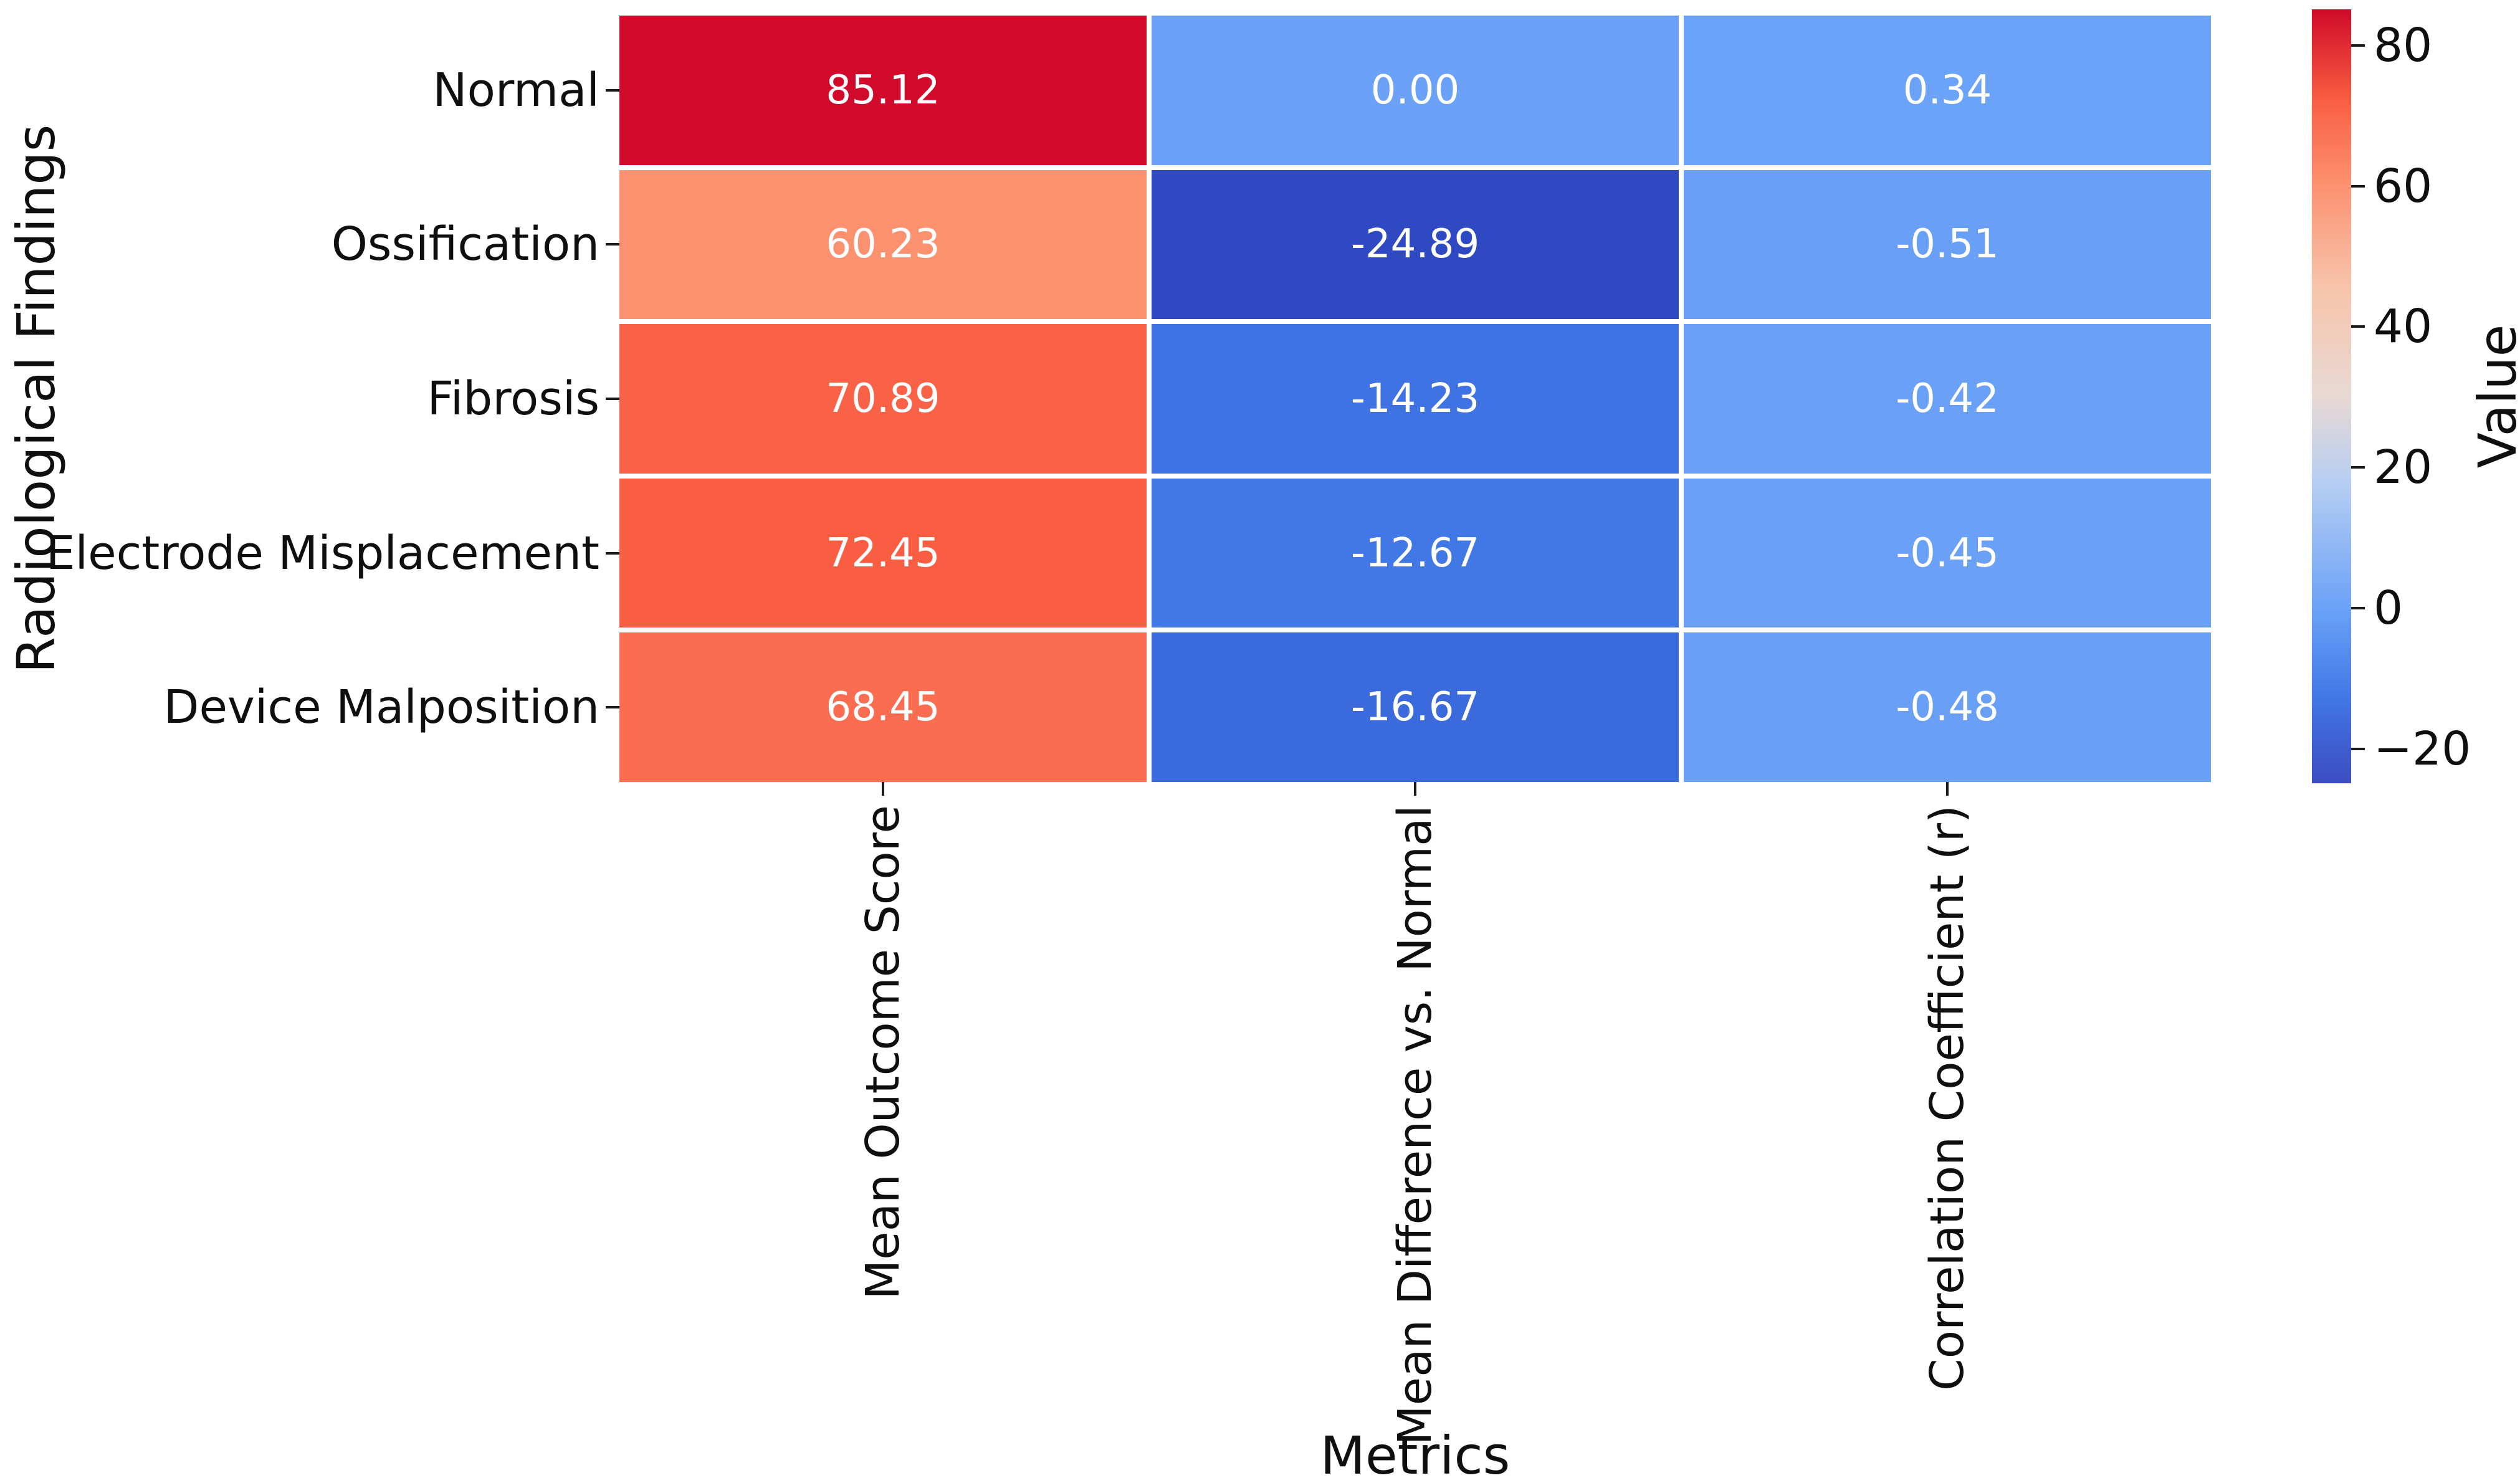 The image size is (2520, 1483). Describe the element at coordinates (465, 245) in the screenshot. I see `y-tick-label: Ossification` at that location.